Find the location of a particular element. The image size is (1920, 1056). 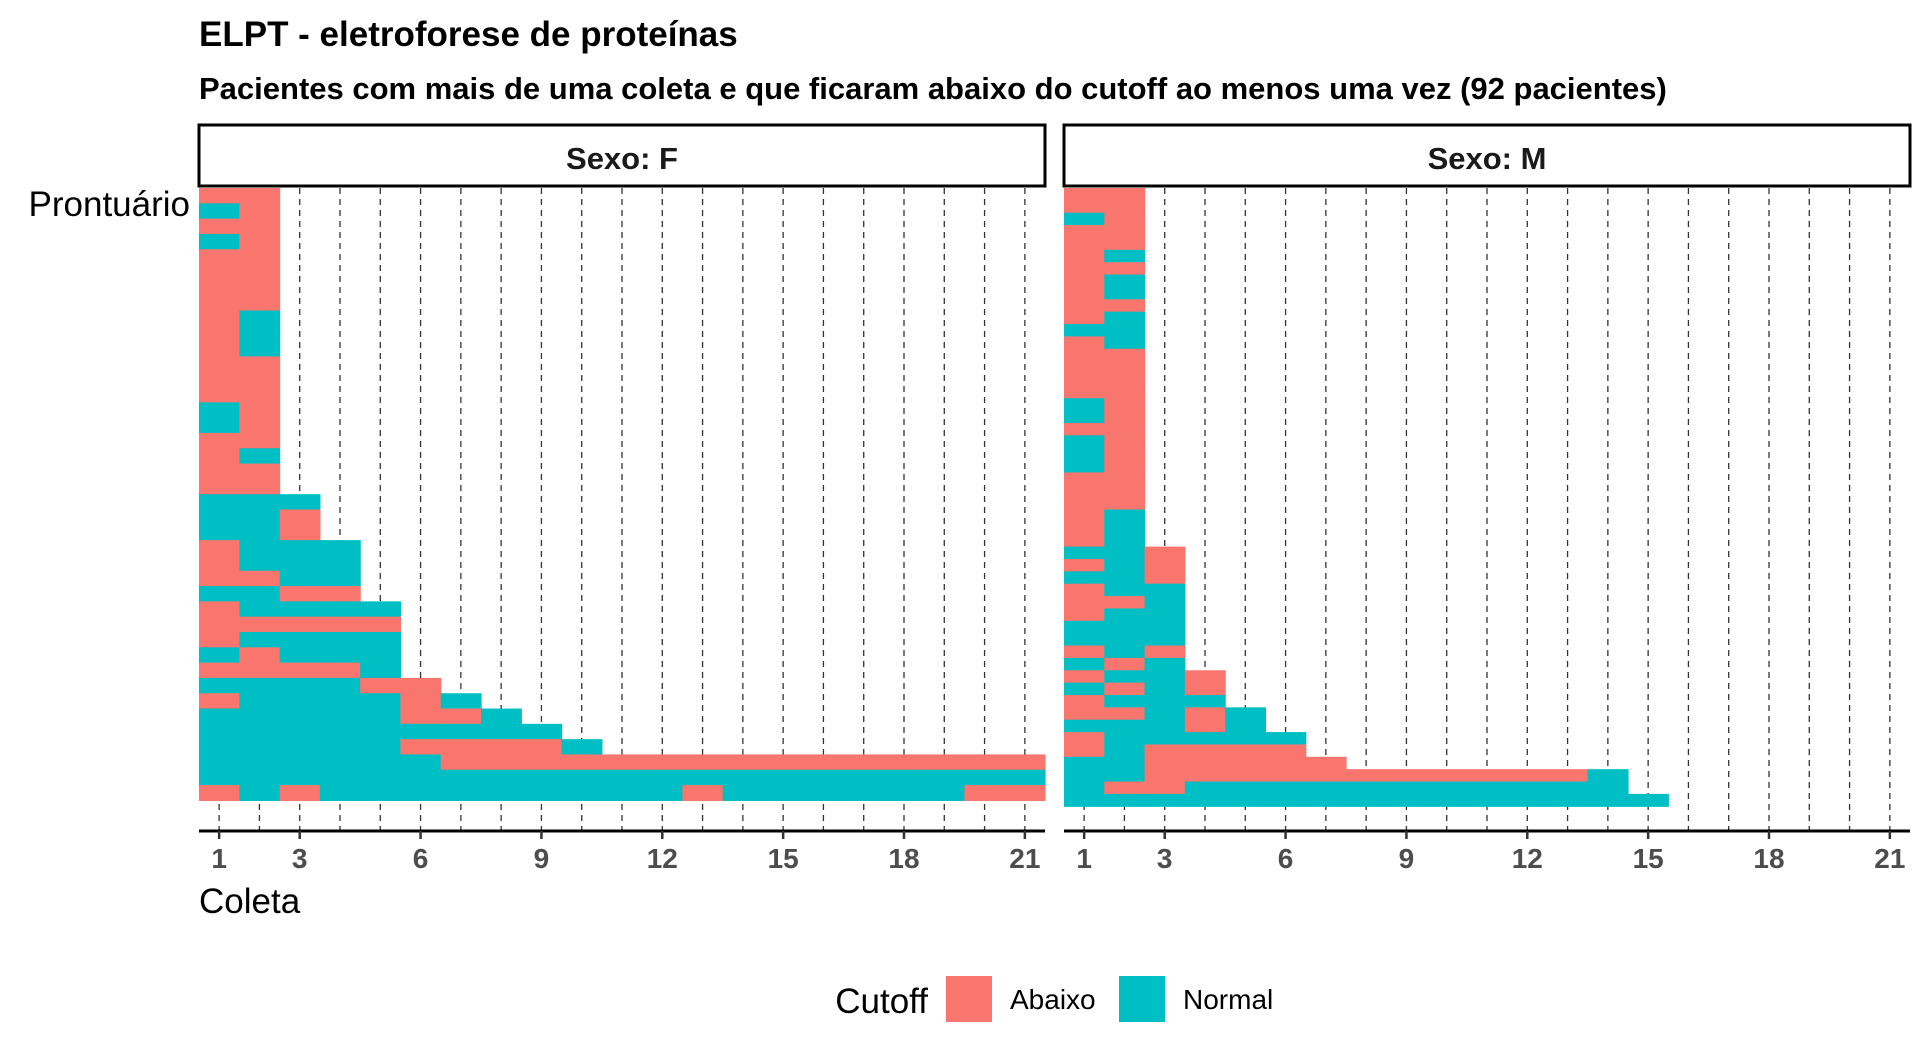

x-tick-label: 1 is located at coordinates (1084, 858).